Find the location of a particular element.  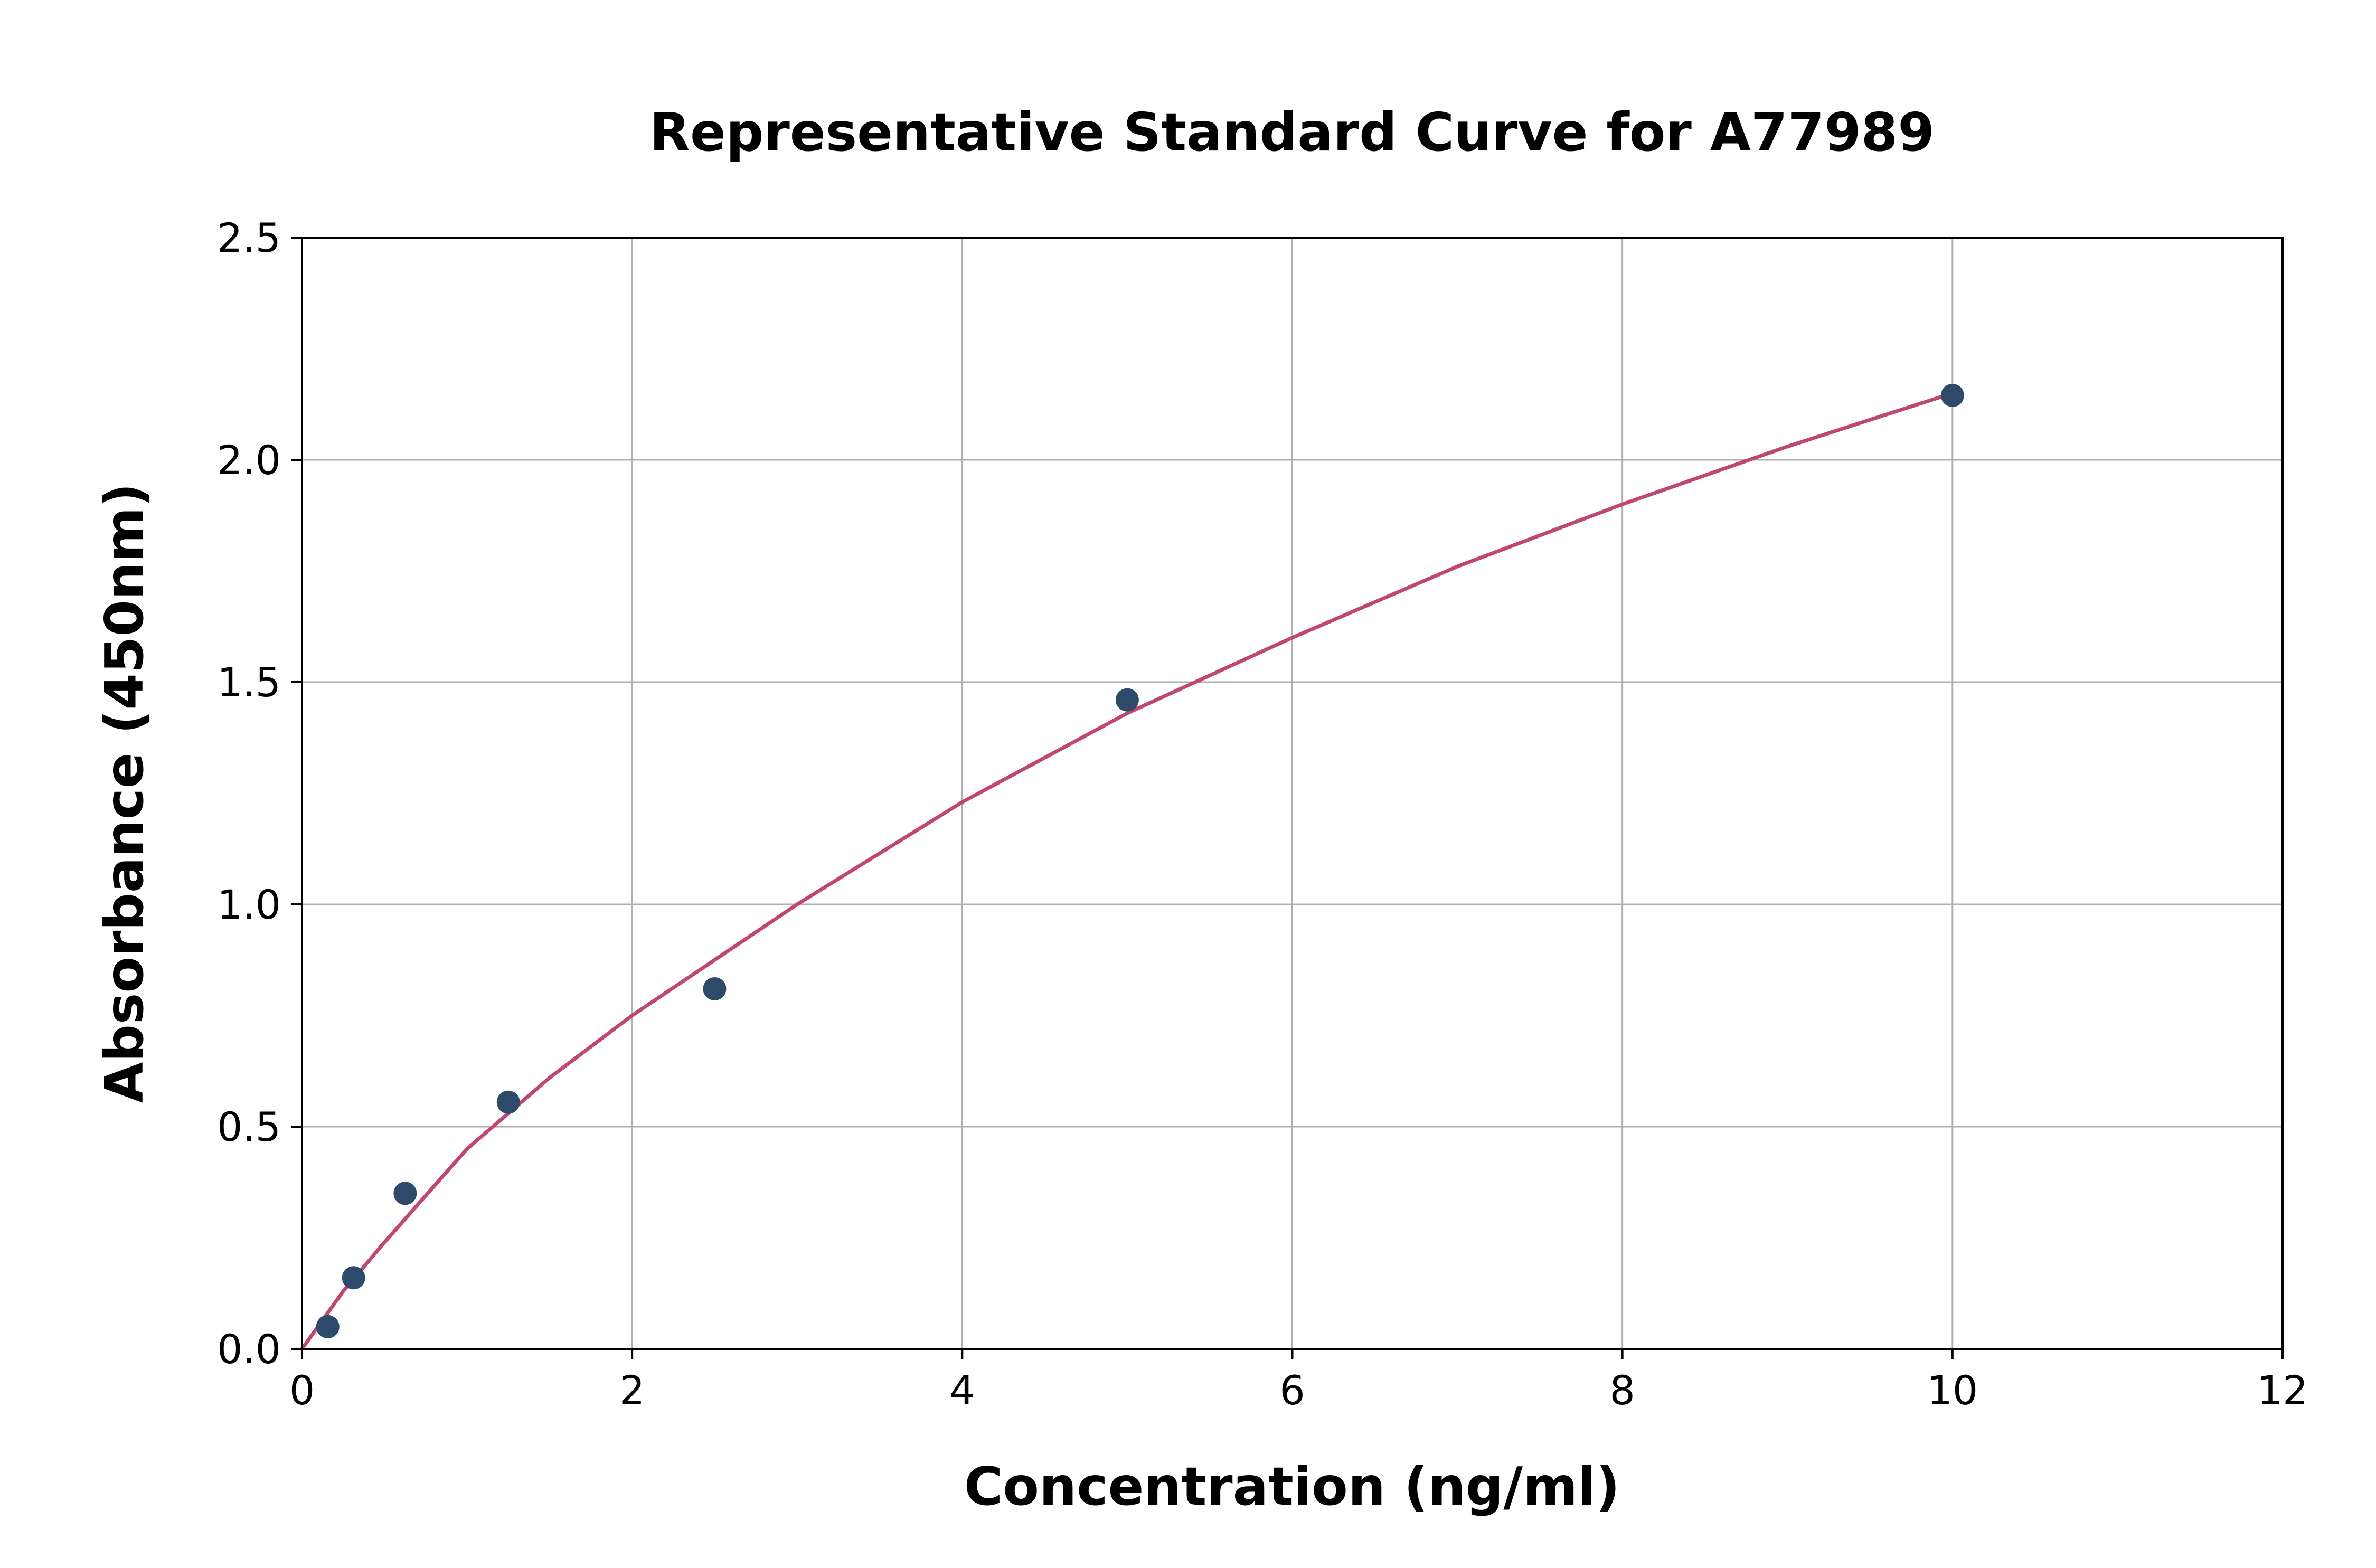

x-tick-label: 2 is located at coordinates (632, 1390).